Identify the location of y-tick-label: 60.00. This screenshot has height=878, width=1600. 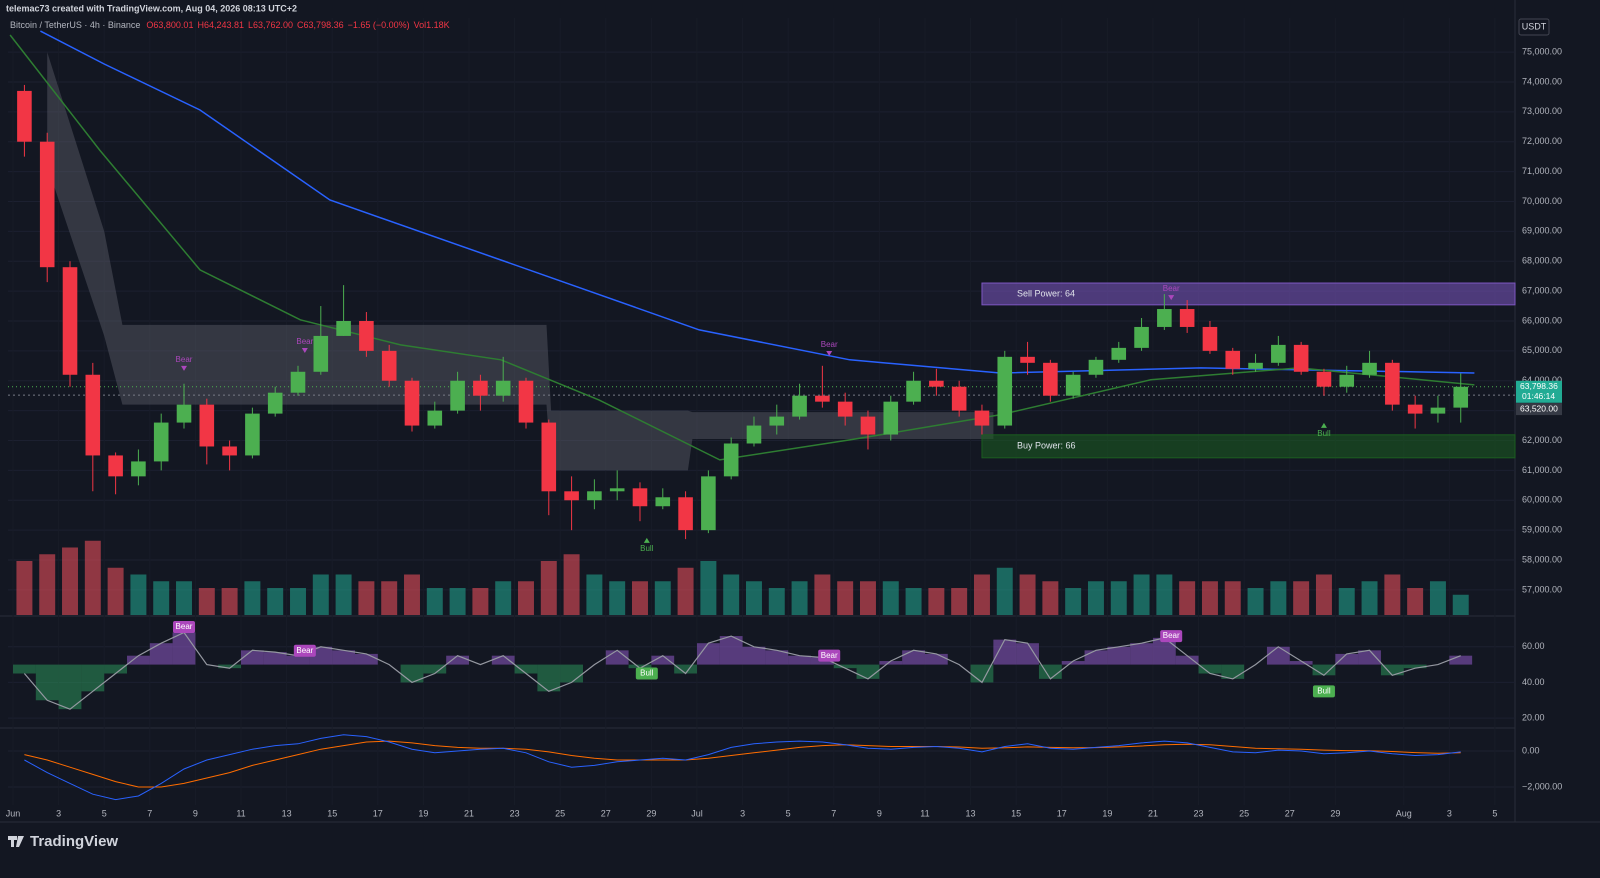
(1533, 646).